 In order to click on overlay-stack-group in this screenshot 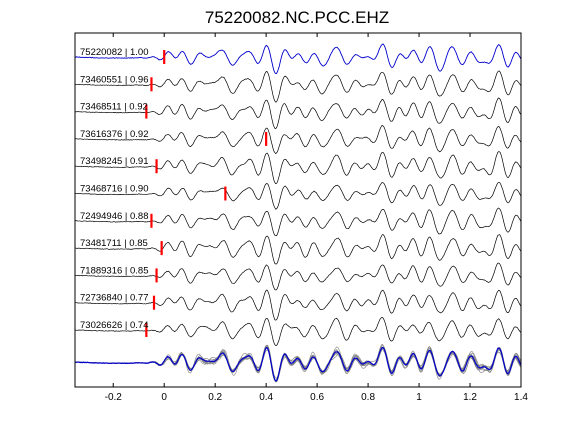, I will do `click(298, 363)`.